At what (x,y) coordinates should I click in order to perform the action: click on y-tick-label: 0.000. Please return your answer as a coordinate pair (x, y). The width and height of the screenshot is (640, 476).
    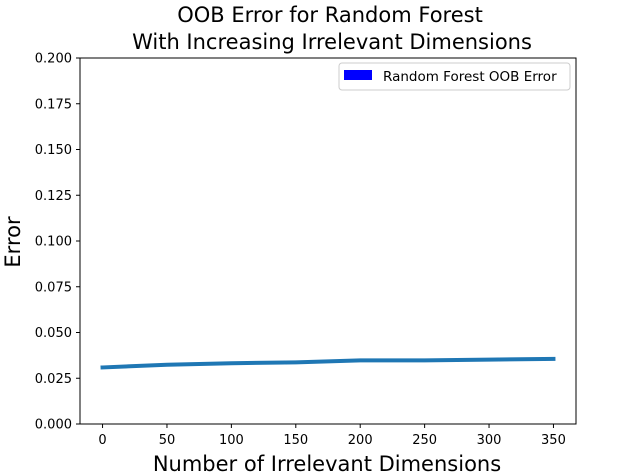
    Looking at the image, I should click on (53, 425).